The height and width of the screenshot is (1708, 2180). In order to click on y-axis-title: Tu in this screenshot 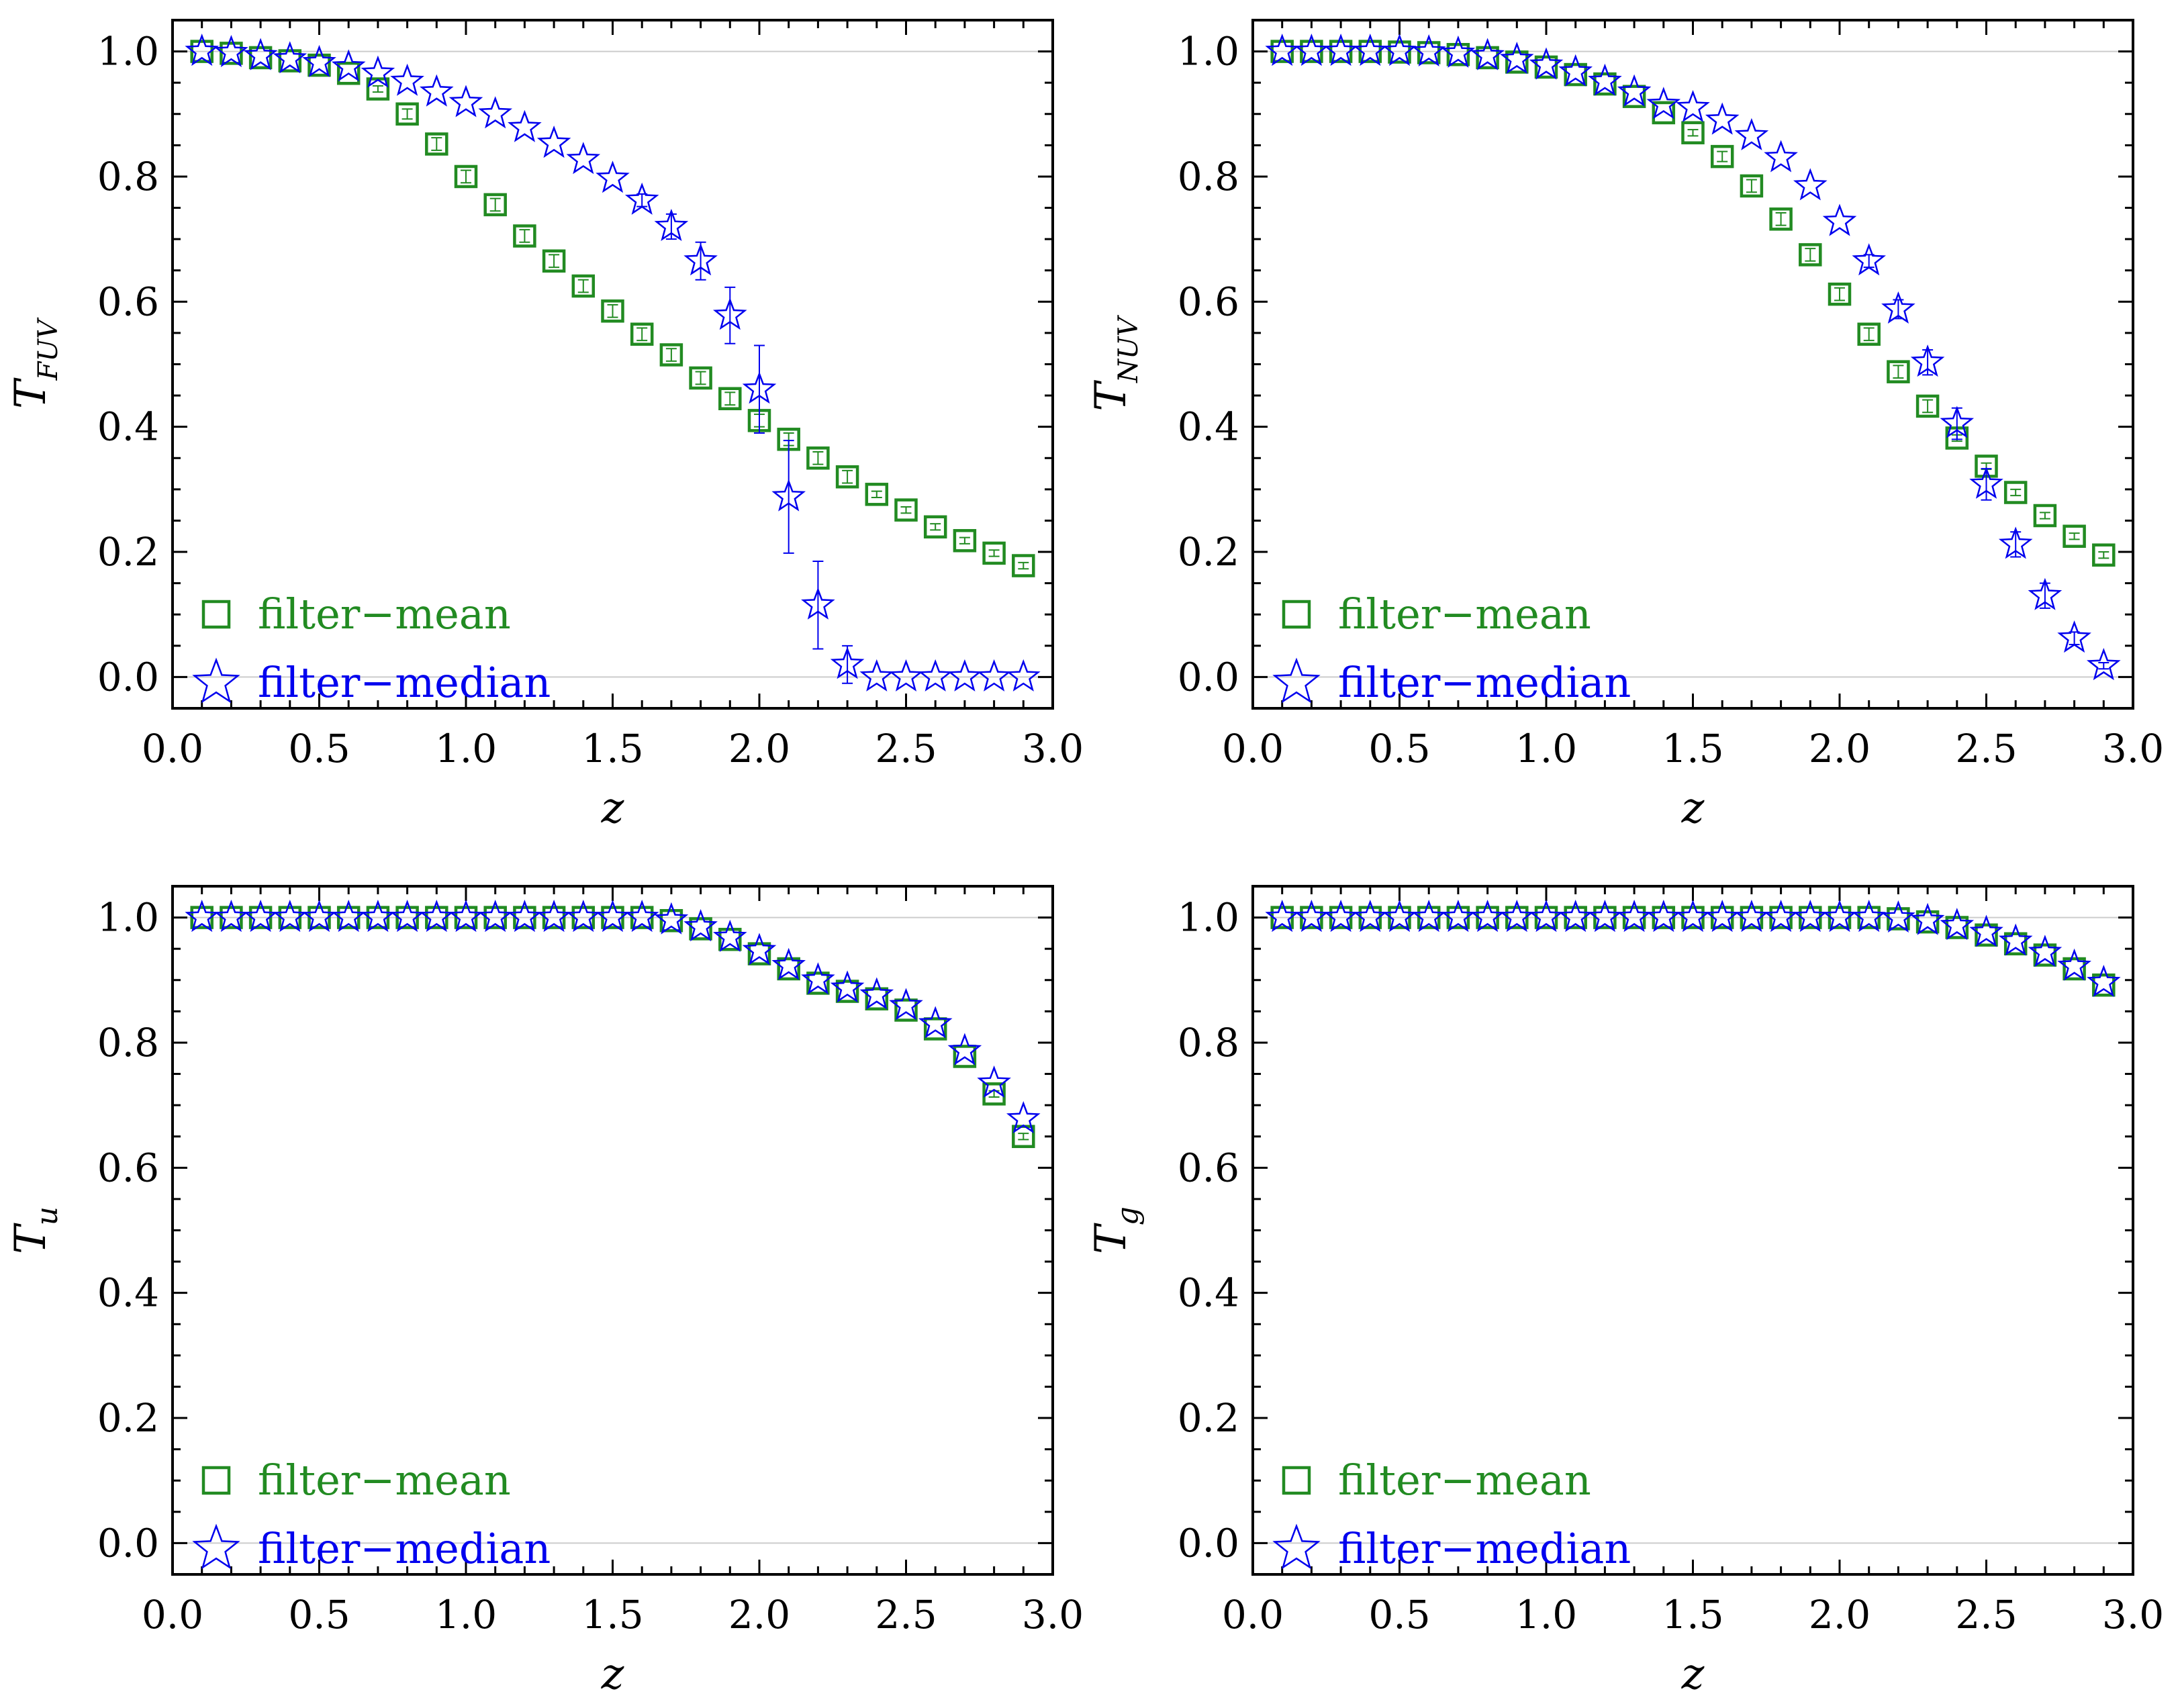, I will do `click(35, 1230)`.